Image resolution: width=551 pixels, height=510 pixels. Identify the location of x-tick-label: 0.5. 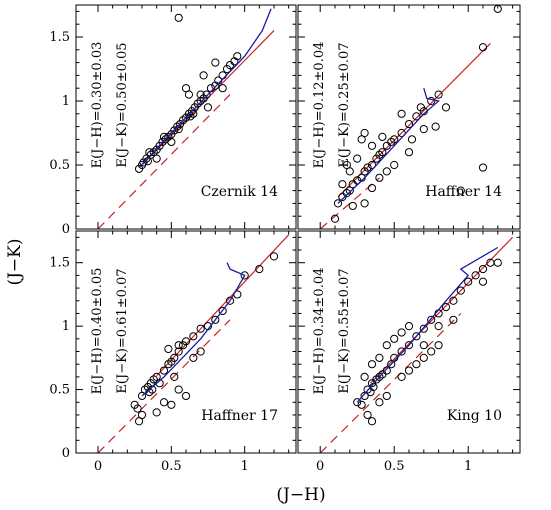
(171, 466).